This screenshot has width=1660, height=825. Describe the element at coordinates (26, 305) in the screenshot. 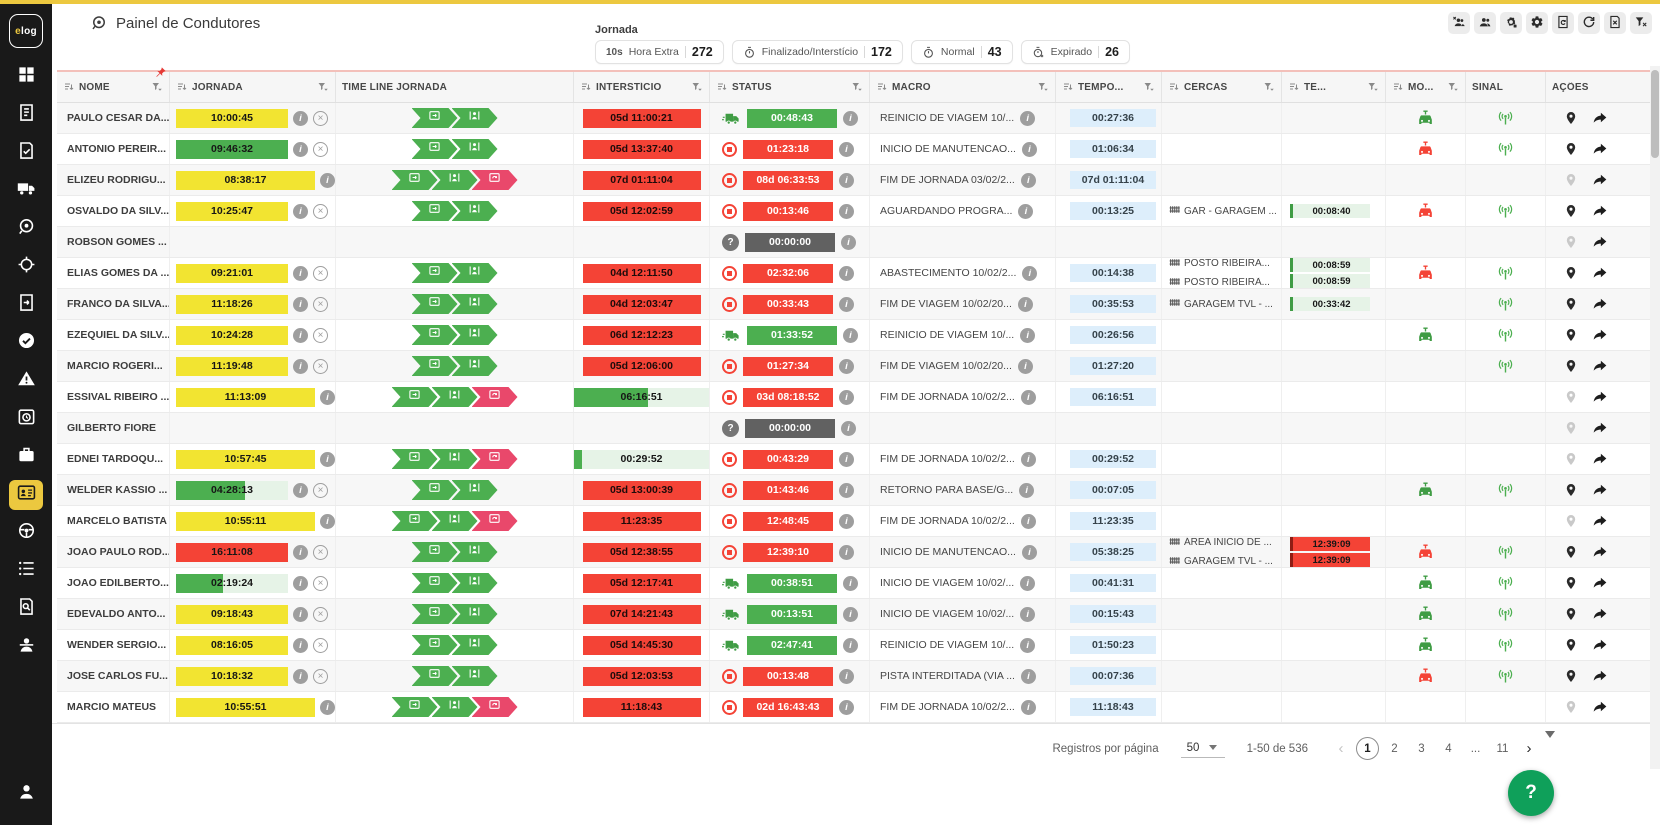

I see `sidebar-item-documents` at that location.